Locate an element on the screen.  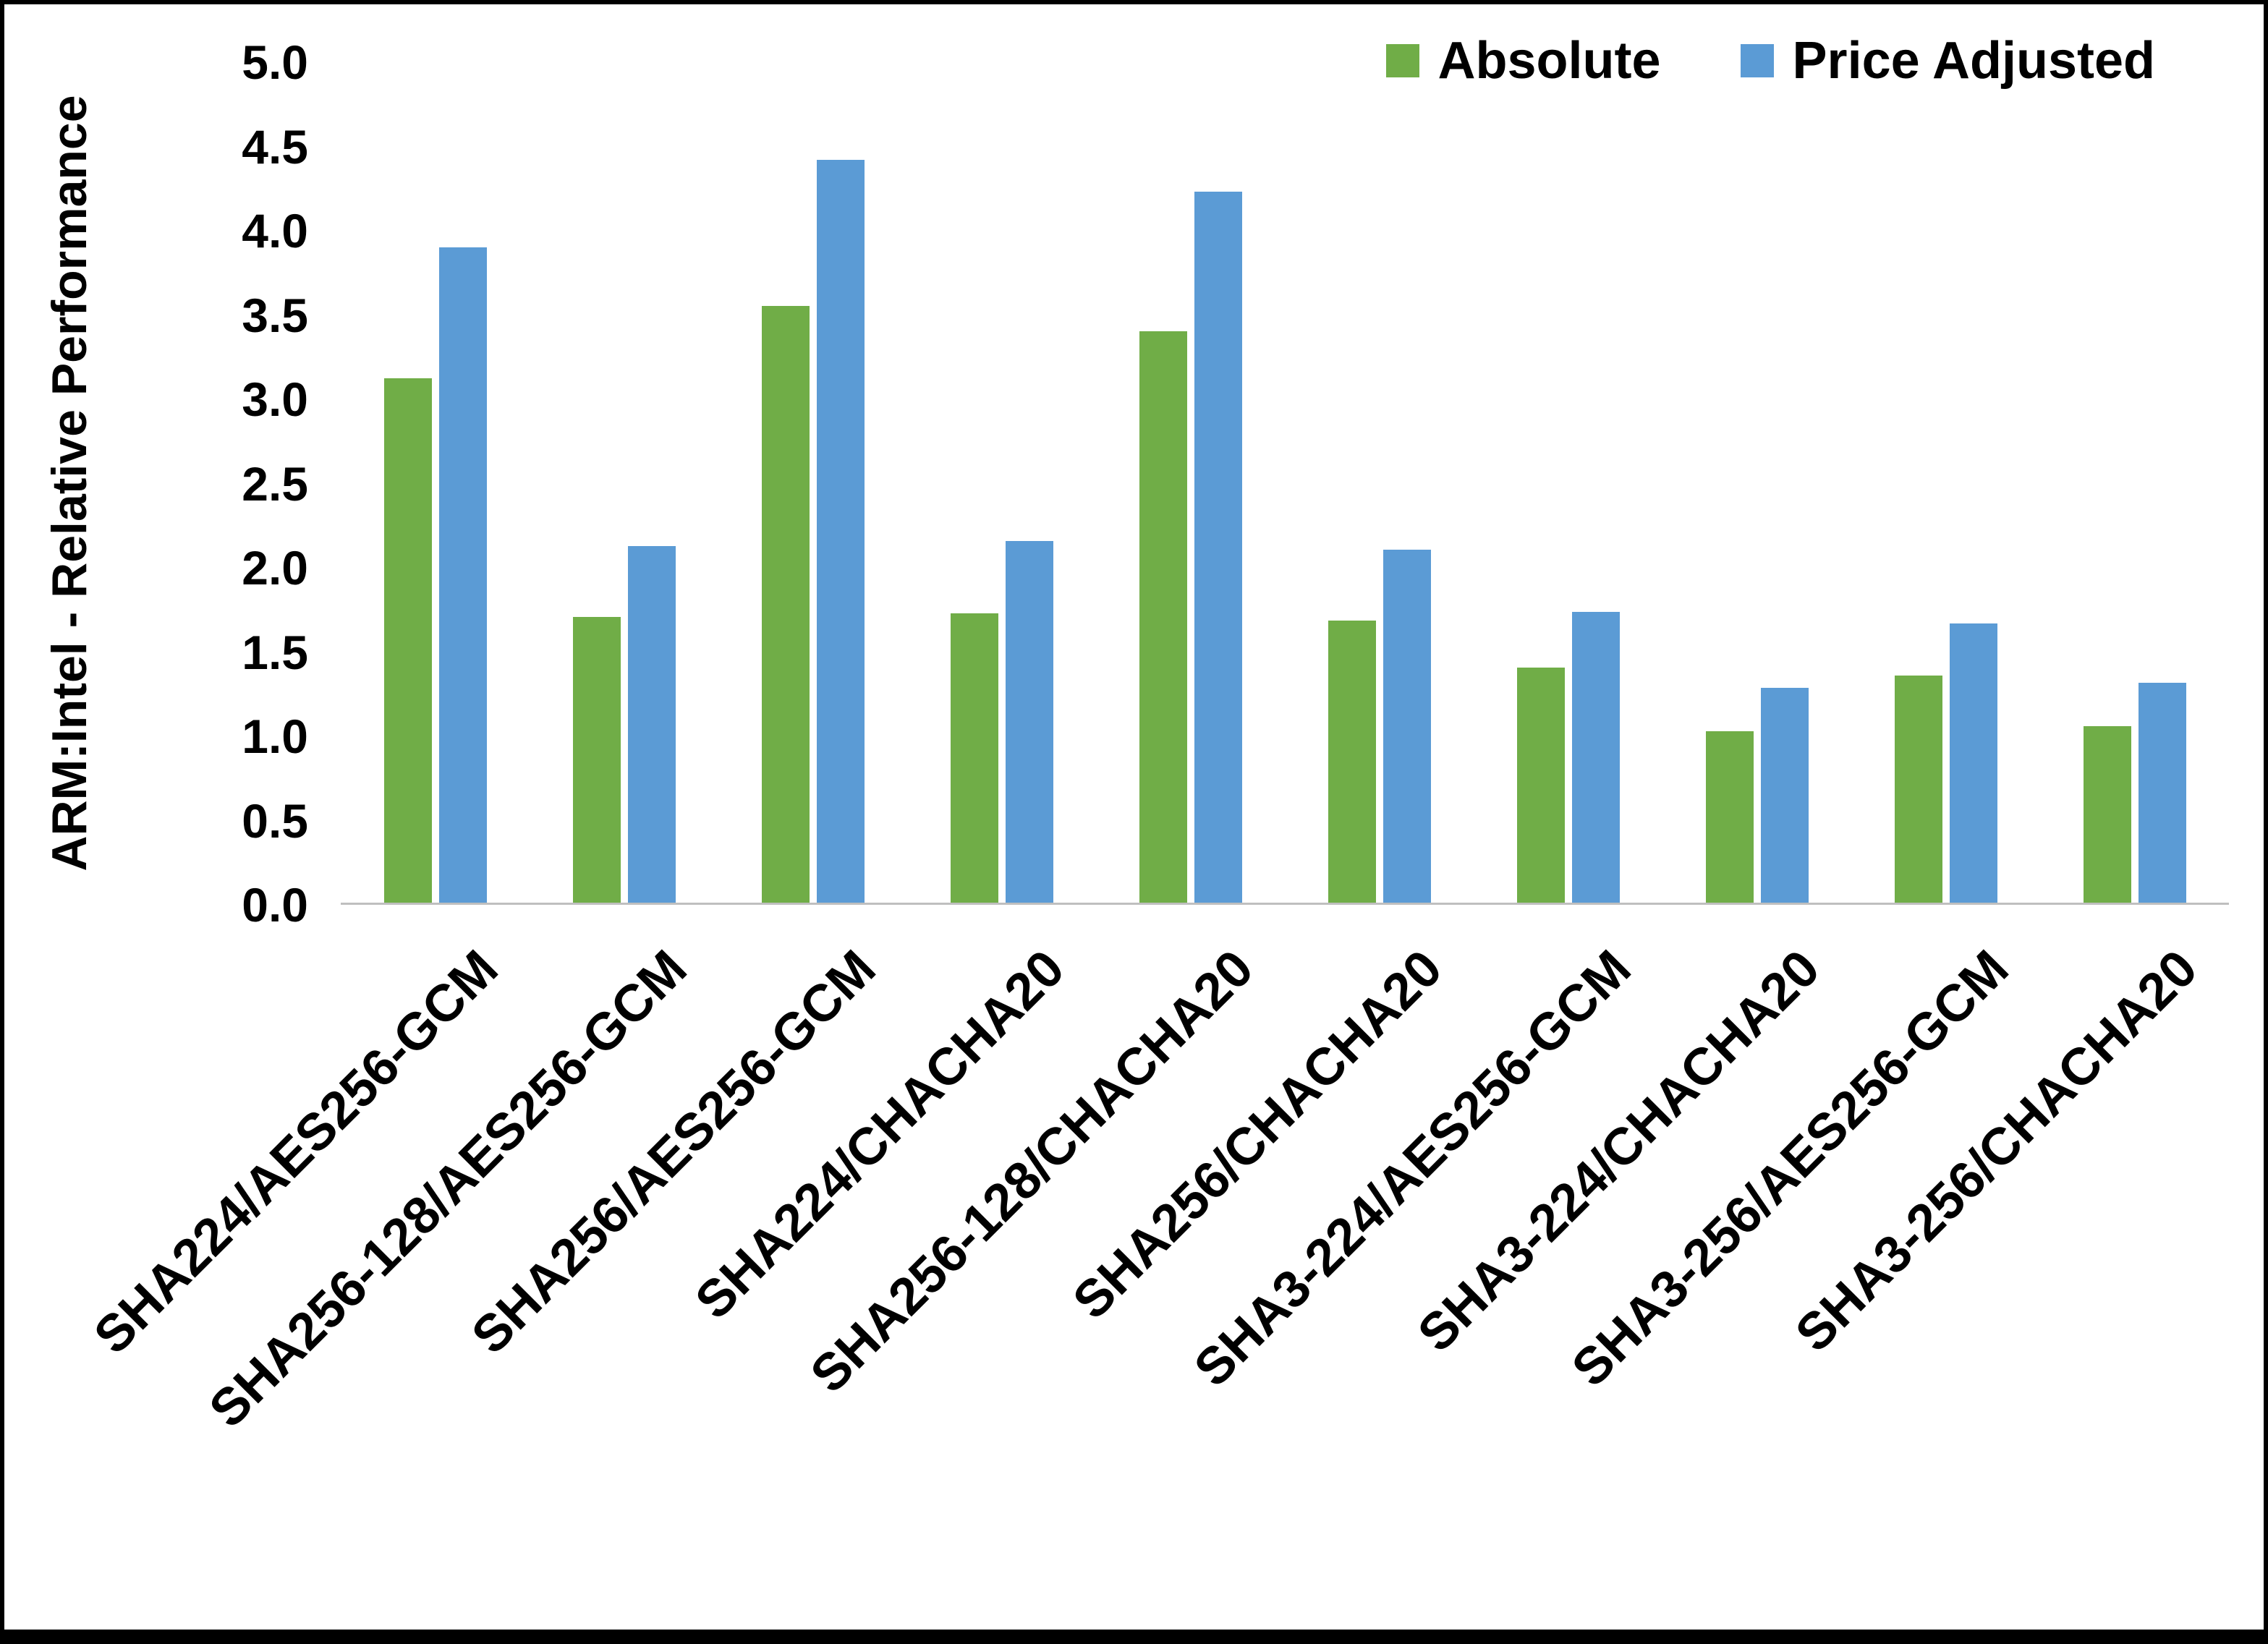
bar-group-sha3-224-chacha20 is located at coordinates (1756, 482).